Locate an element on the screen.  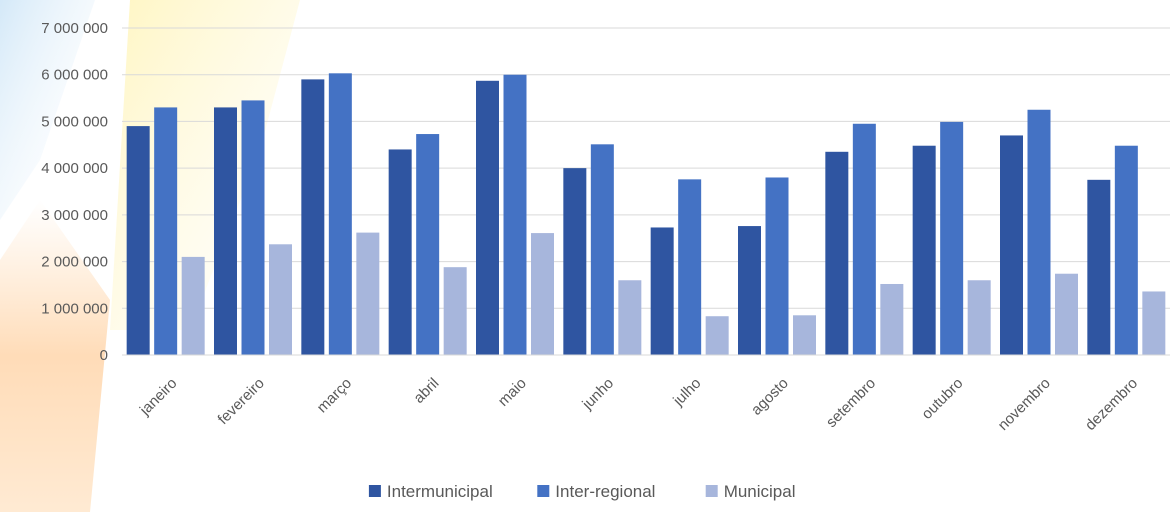
x-category-label: outubro is located at coordinates (943, 399).